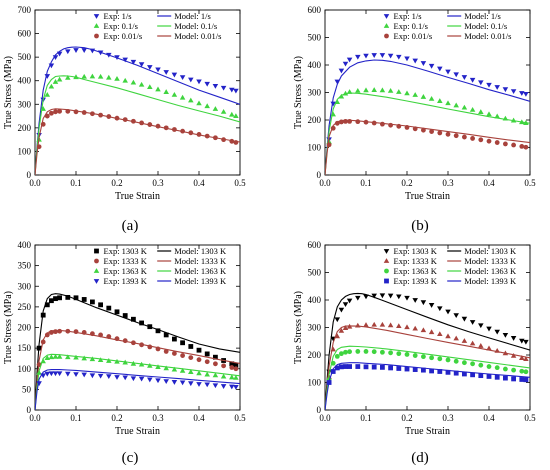  What do you see at coordinates (315, 383) in the screenshot?
I see `y-tick-label: 100` at bounding box center [315, 383].